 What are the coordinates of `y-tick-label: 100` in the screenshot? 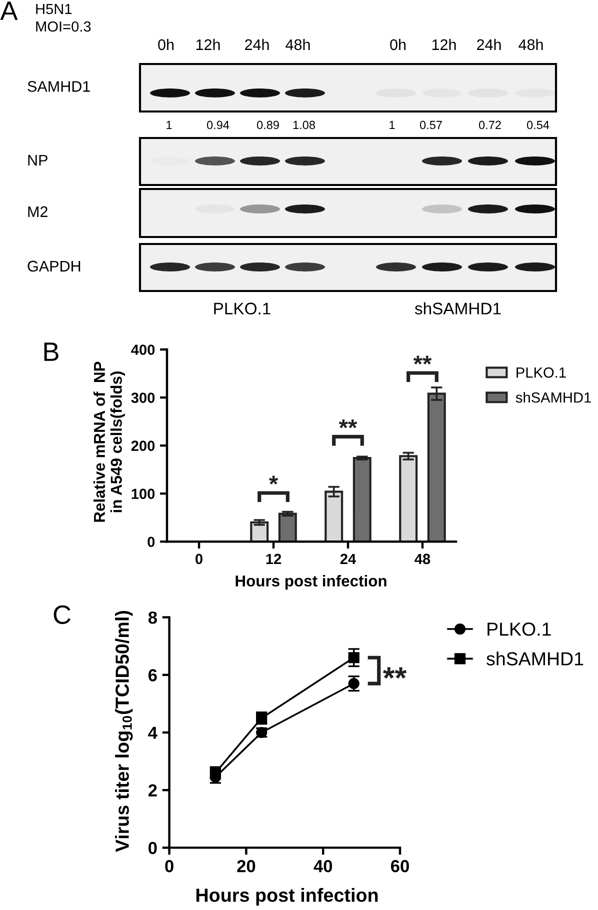 It's located at (143, 494).